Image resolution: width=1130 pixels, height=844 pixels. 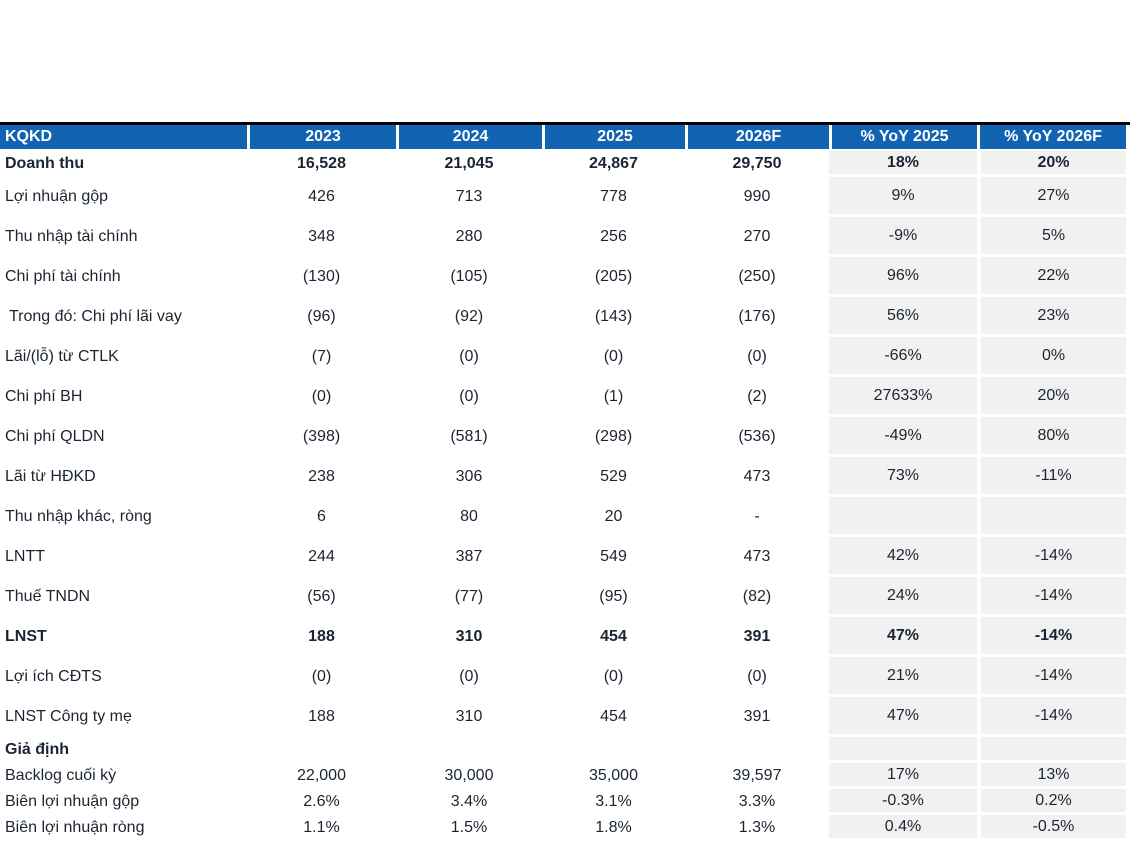 I want to click on value-cell: 35,000, so click(x=613, y=775).